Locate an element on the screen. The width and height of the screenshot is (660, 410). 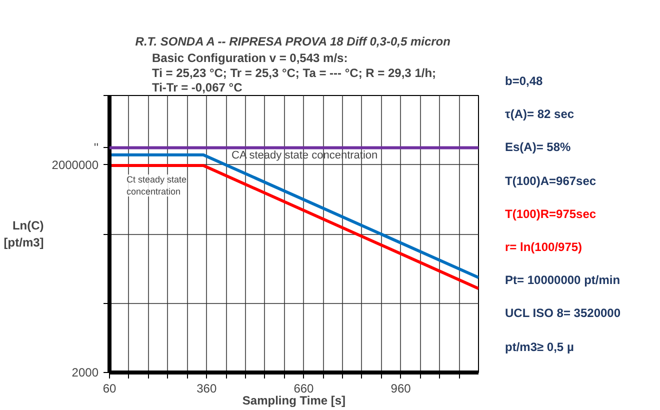
text: b=0,48 is located at coordinates (524, 81).